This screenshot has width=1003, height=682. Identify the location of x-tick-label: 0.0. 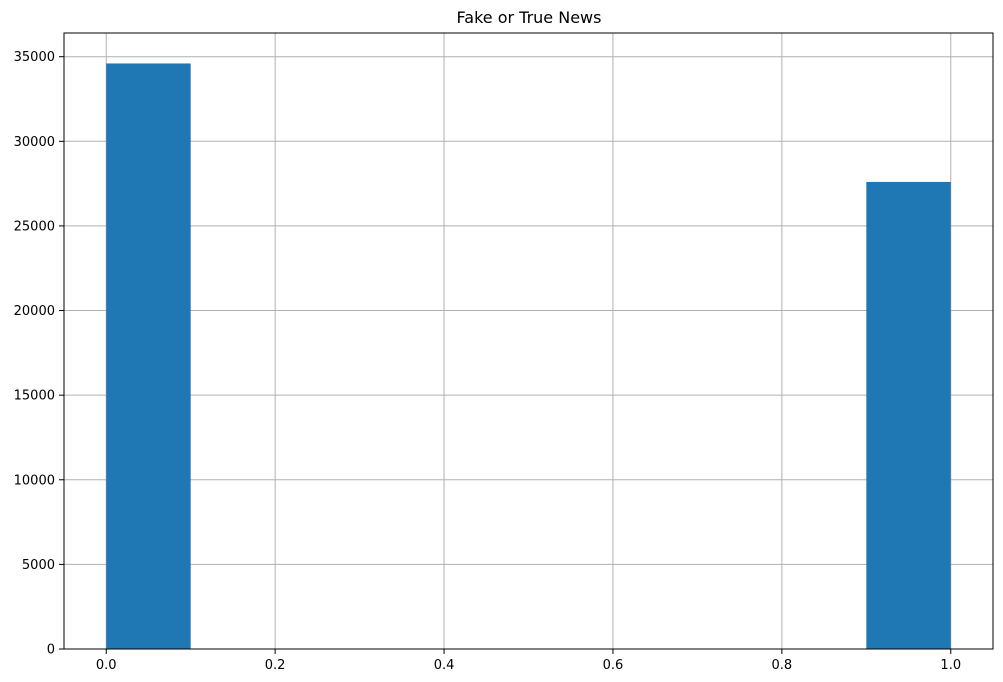
(106, 665).